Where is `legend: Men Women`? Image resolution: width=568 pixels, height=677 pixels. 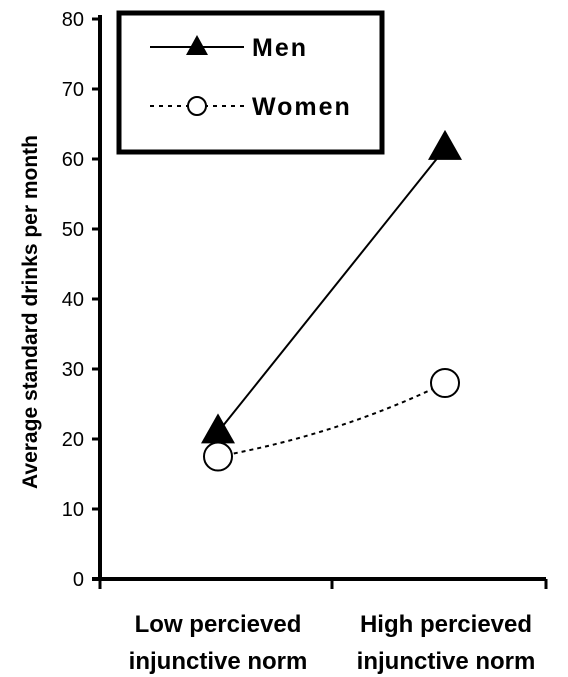
legend: Men Women is located at coordinates (250, 82).